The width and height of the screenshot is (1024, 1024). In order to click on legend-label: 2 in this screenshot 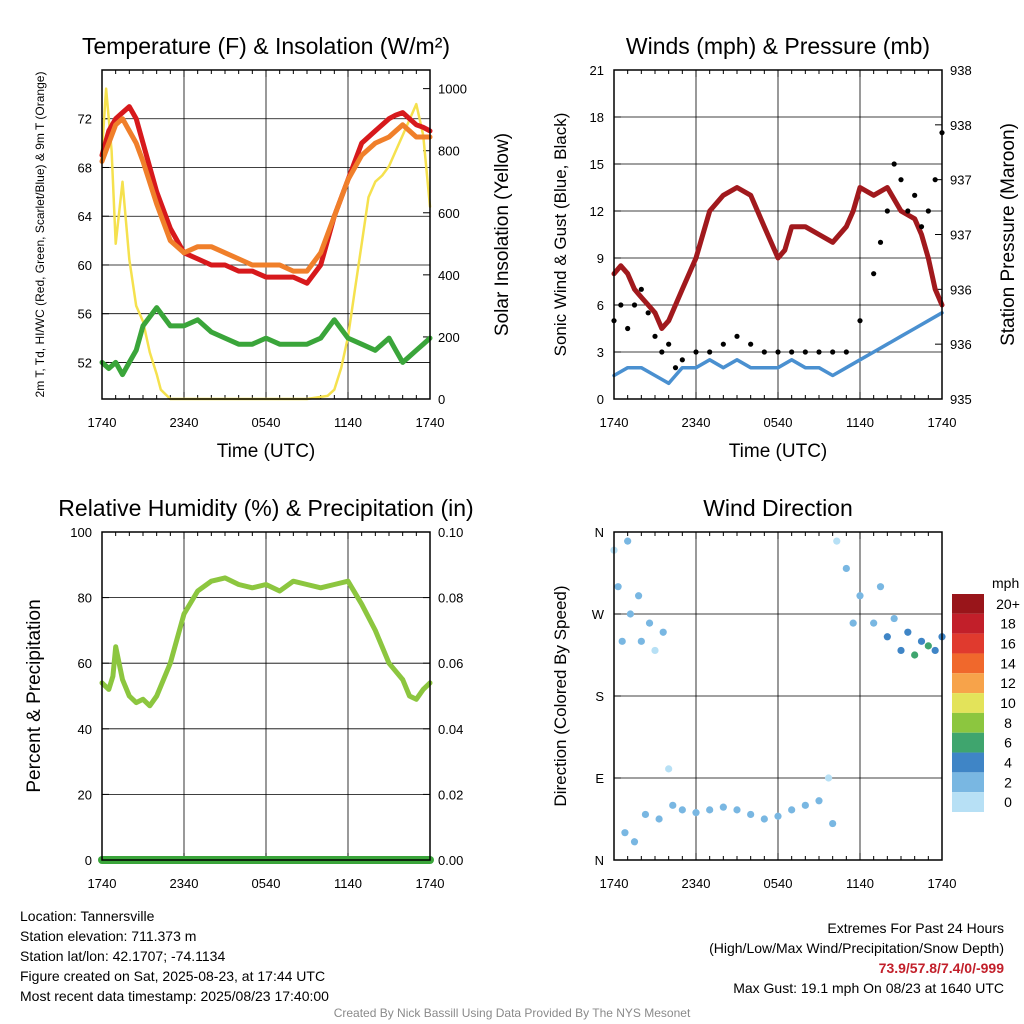, I will do `click(1008, 782)`.